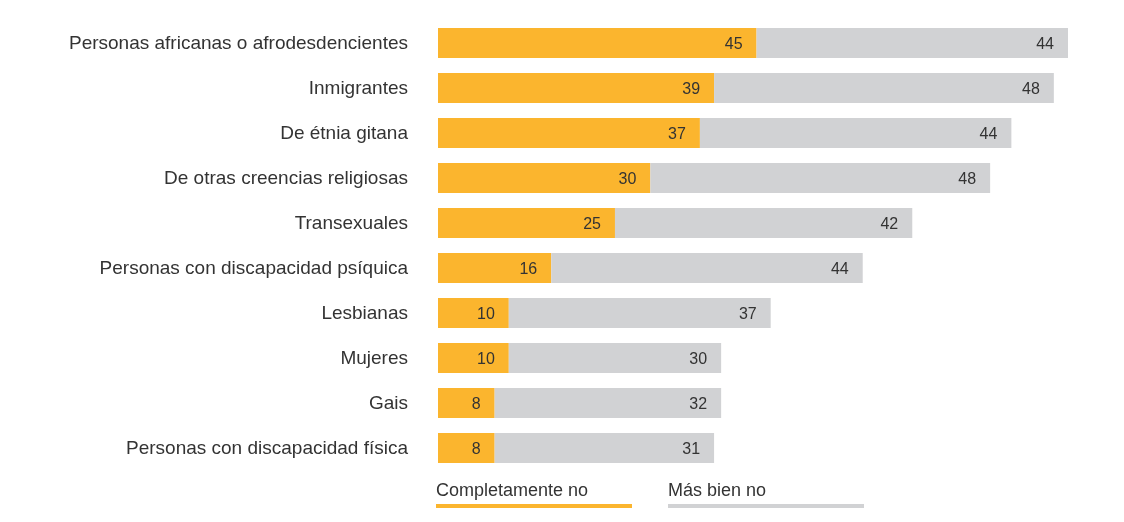 The height and width of the screenshot is (522, 1124). Describe the element at coordinates (286, 177) in the screenshot. I see `y-tick-label: De otras creencias religiosas` at that location.